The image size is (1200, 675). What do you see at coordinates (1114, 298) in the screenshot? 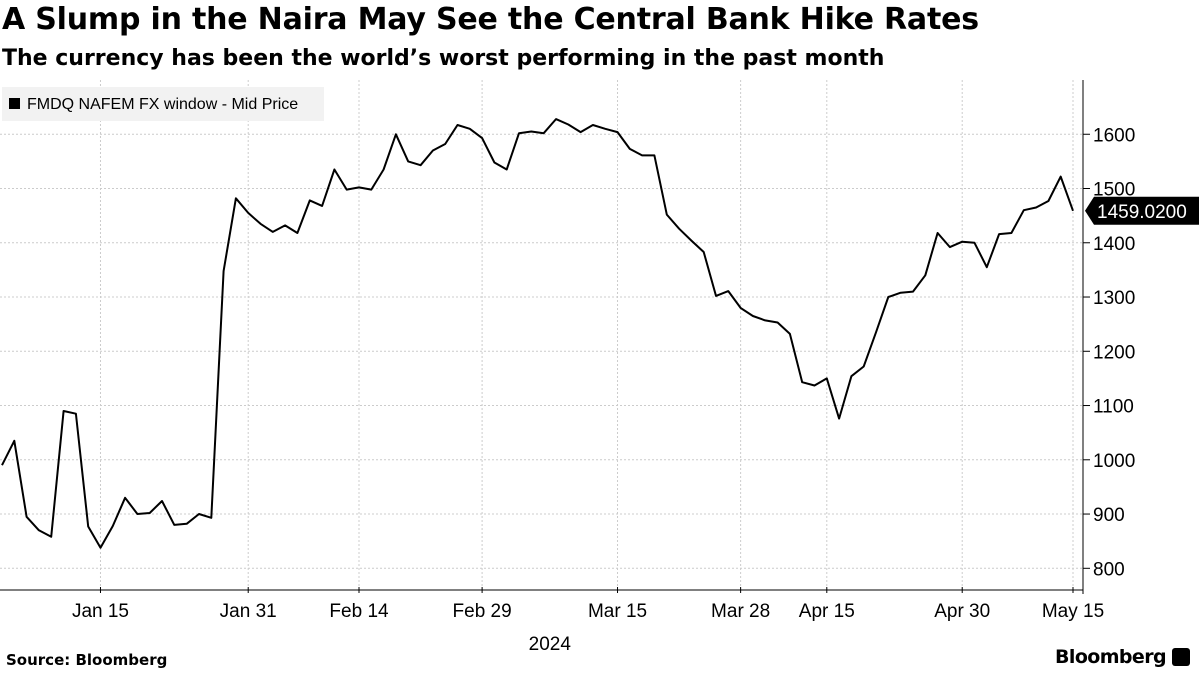
I see `y-tick-label: 1300` at bounding box center [1114, 298].